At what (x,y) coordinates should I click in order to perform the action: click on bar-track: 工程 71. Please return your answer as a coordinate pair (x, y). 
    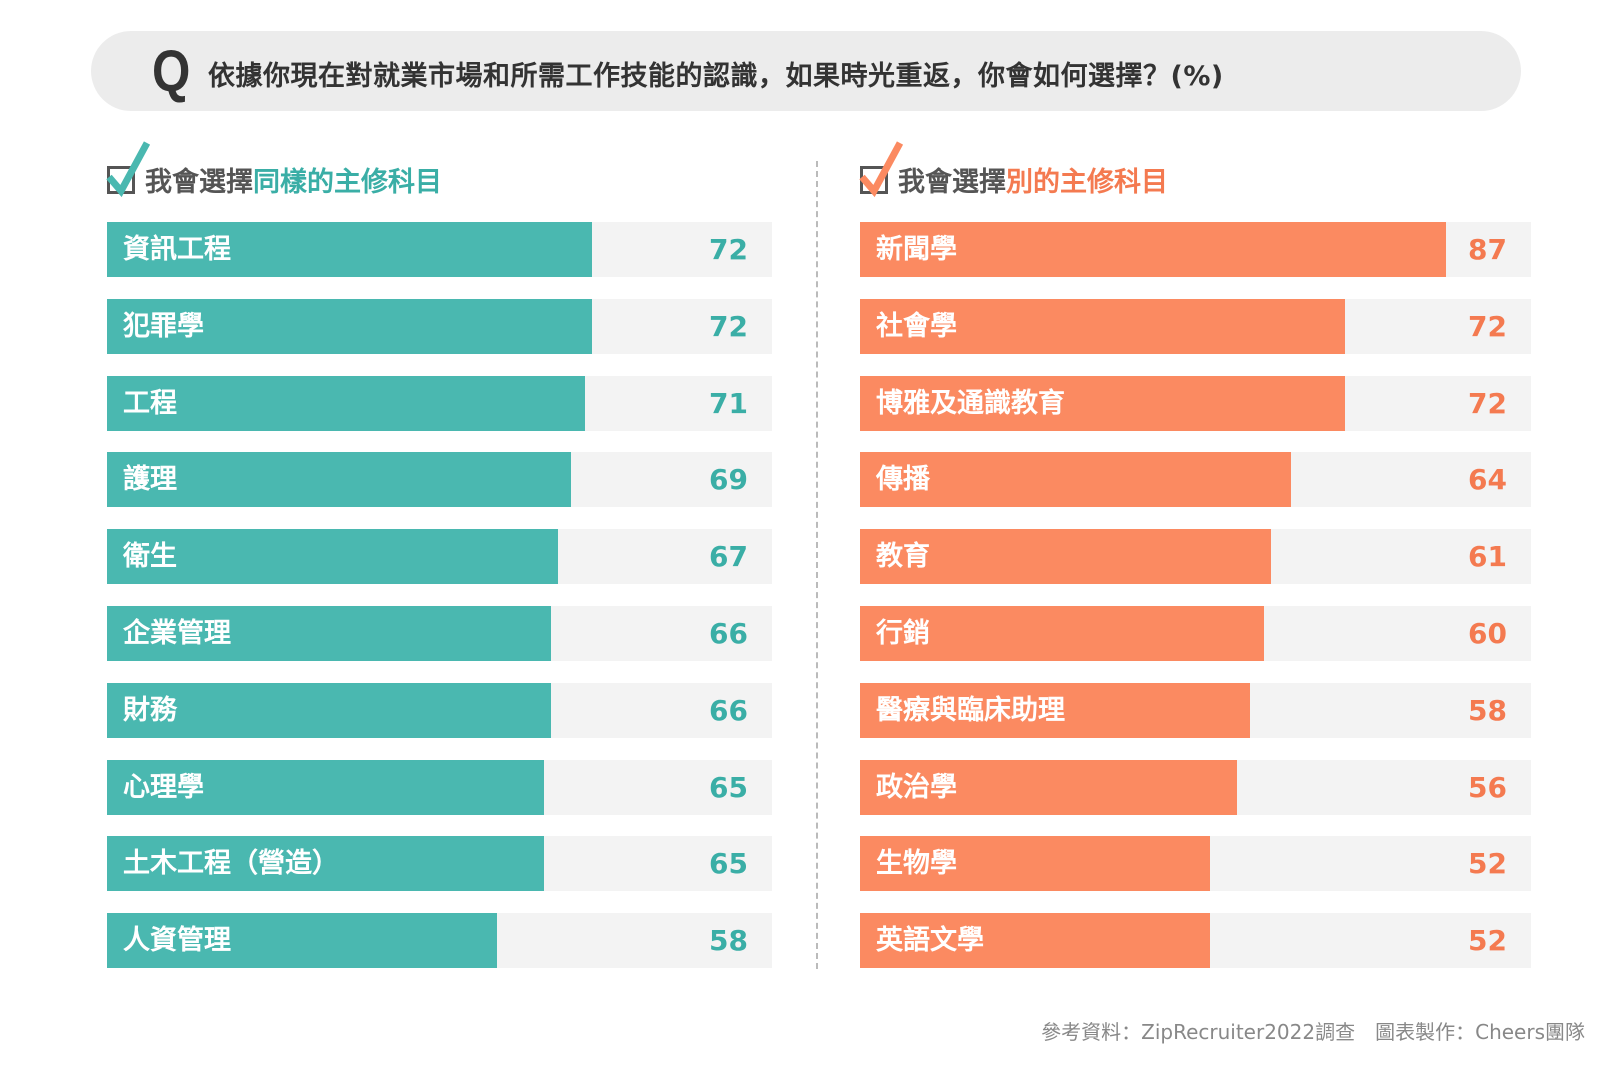
    Looking at the image, I should click on (439, 403).